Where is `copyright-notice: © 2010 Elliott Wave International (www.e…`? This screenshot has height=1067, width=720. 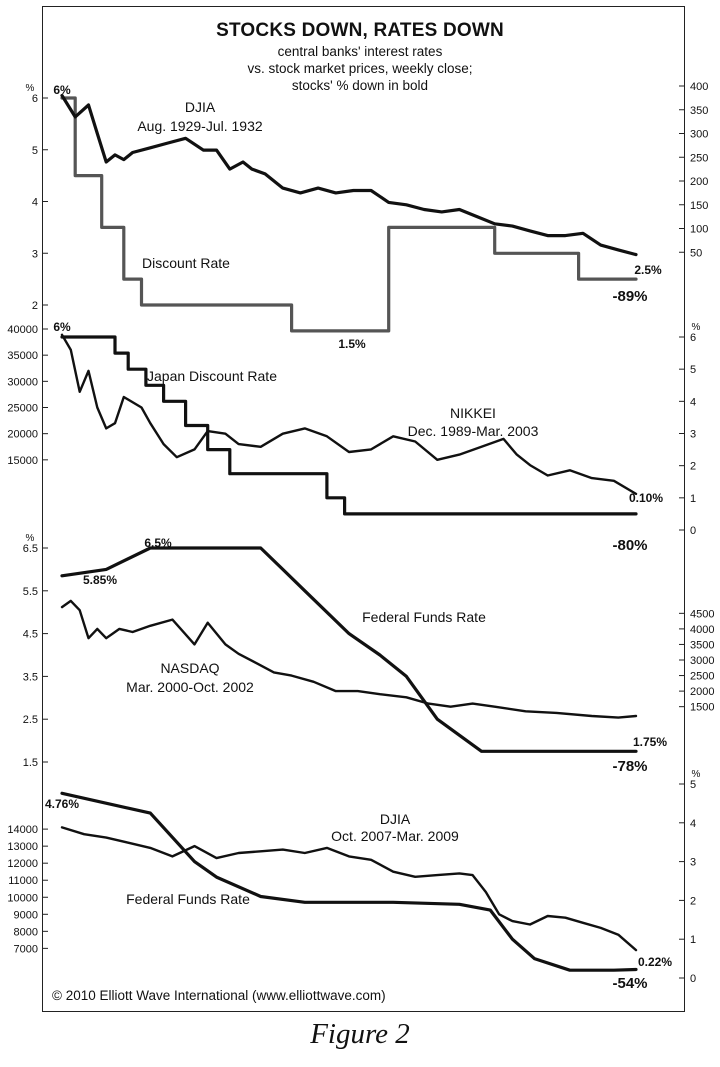
copyright-notice: © 2010 Elliott Wave International (www.e… is located at coordinates (219, 995).